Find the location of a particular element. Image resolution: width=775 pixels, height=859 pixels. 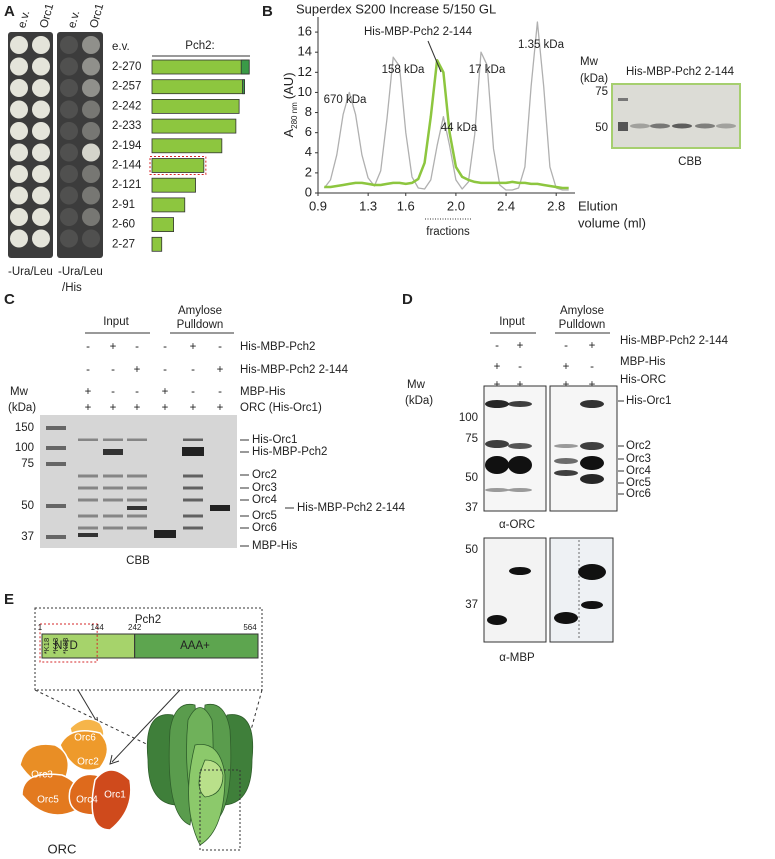

group-label: Amylose is located at coordinates (200, 311).